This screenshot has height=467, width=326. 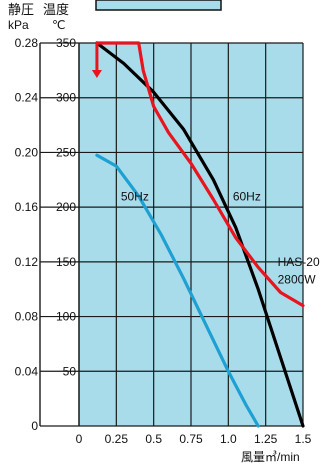 What do you see at coordinates (27, 371) in the screenshot?
I see `y-left-tick-label: 0.04` at bounding box center [27, 371].